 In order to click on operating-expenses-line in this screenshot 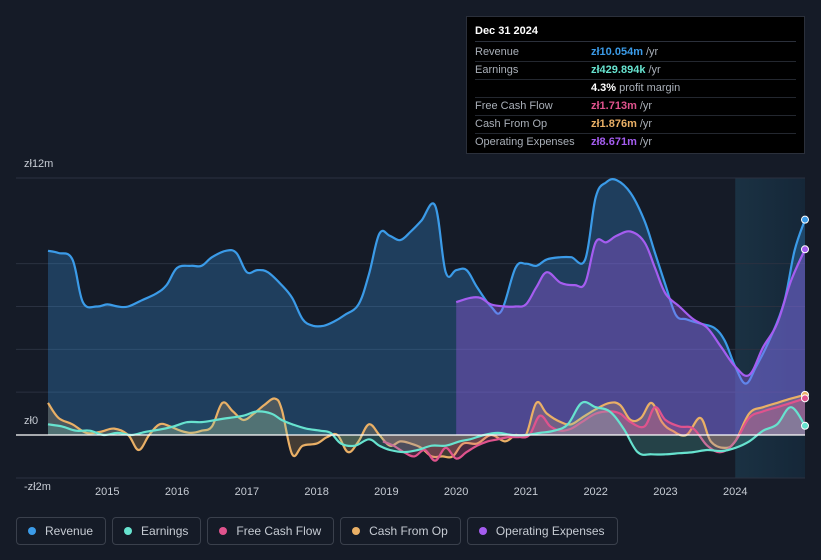, I will do `click(631, 303)`.